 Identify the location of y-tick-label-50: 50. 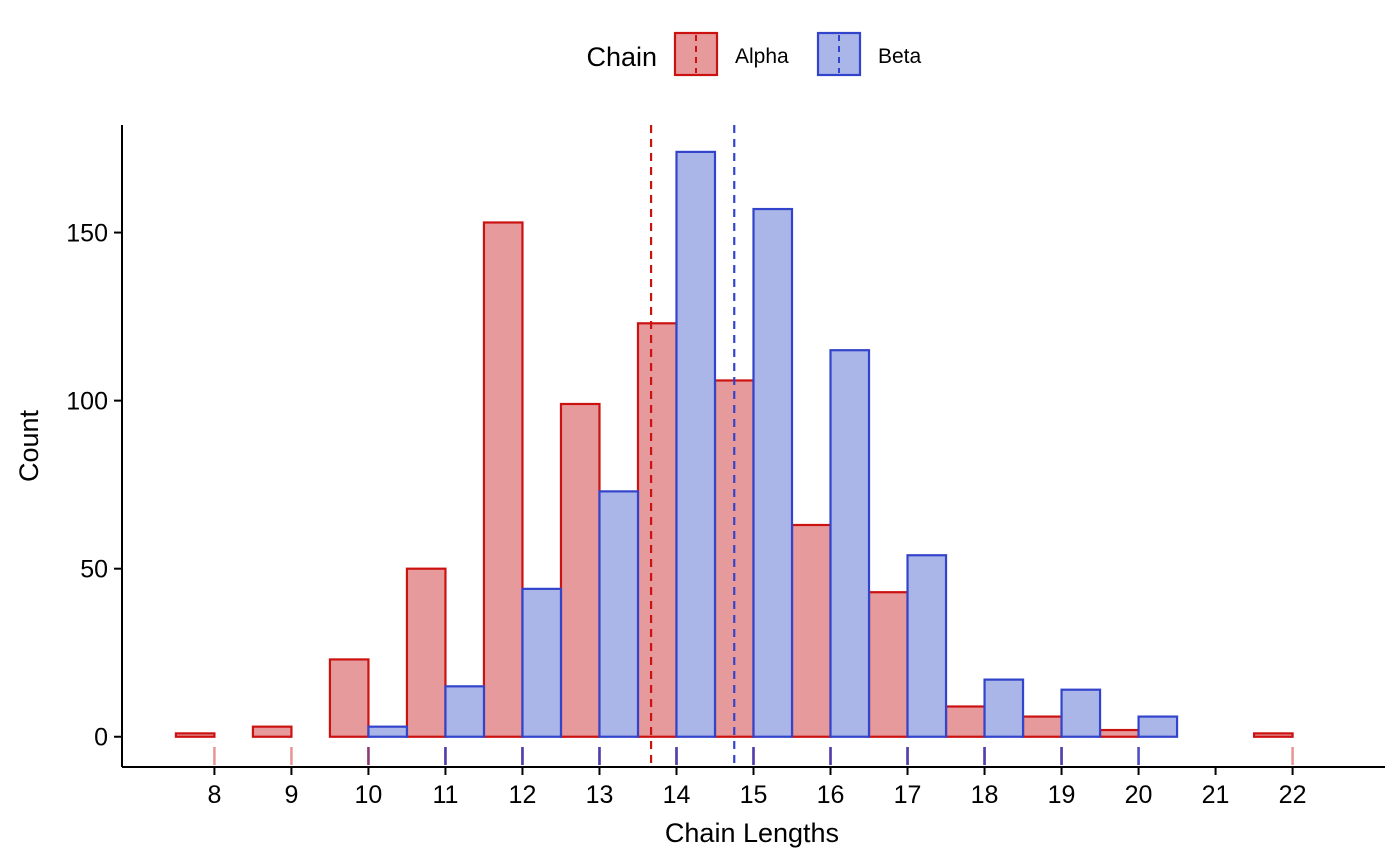
(94, 570).